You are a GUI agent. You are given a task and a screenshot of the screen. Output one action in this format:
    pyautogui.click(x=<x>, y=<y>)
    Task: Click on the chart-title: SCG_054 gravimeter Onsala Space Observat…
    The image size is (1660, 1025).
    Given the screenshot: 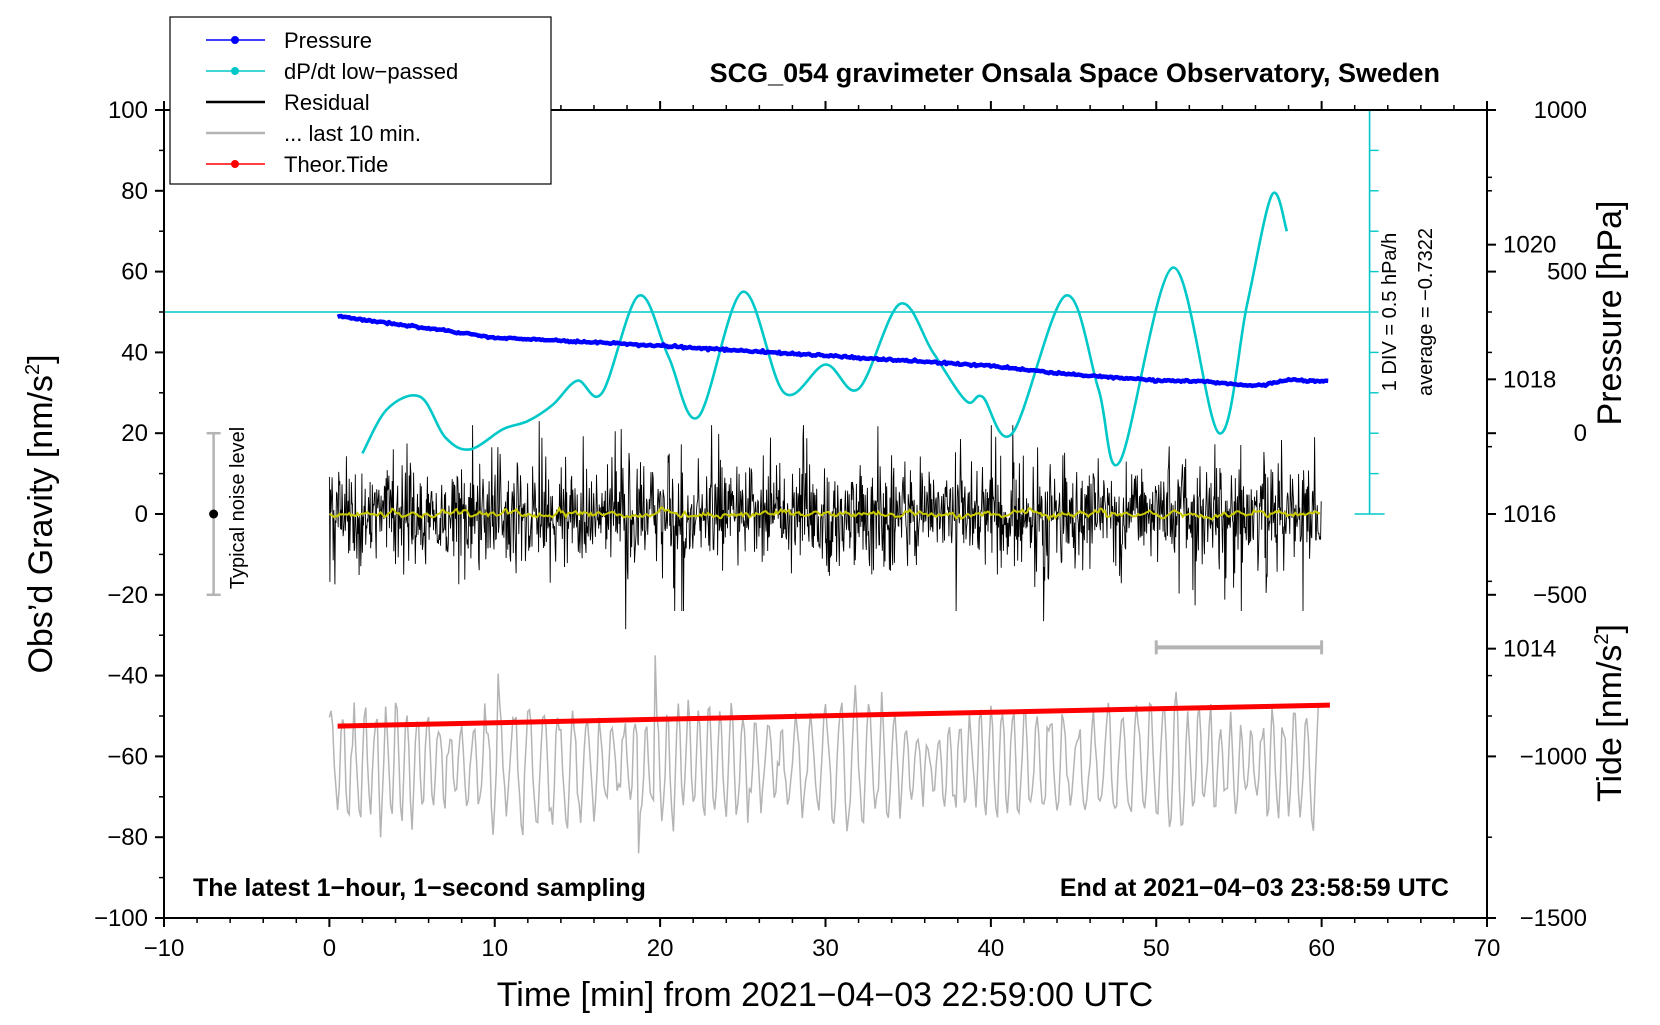 What is the action you would take?
    pyautogui.click(x=1075, y=73)
    